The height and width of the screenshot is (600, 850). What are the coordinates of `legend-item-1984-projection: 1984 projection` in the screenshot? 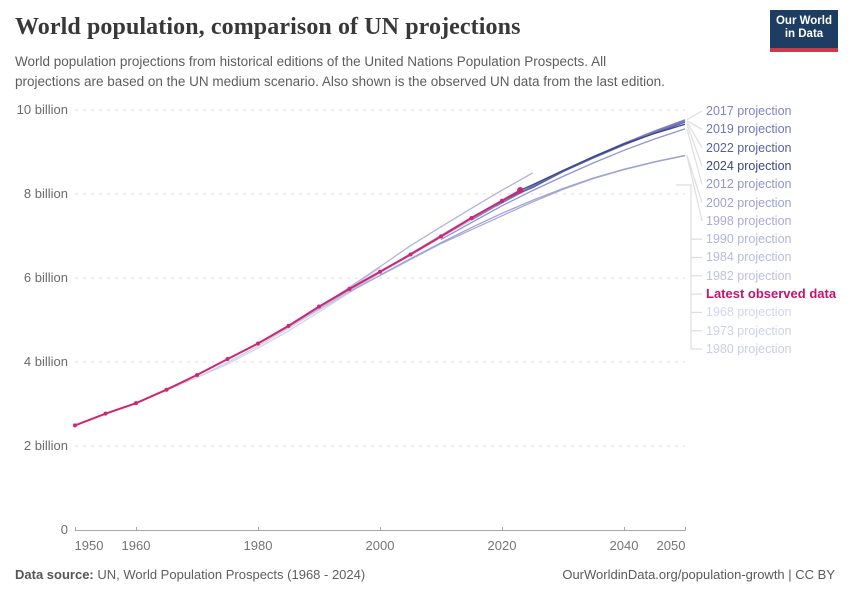 It's located at (749, 257).